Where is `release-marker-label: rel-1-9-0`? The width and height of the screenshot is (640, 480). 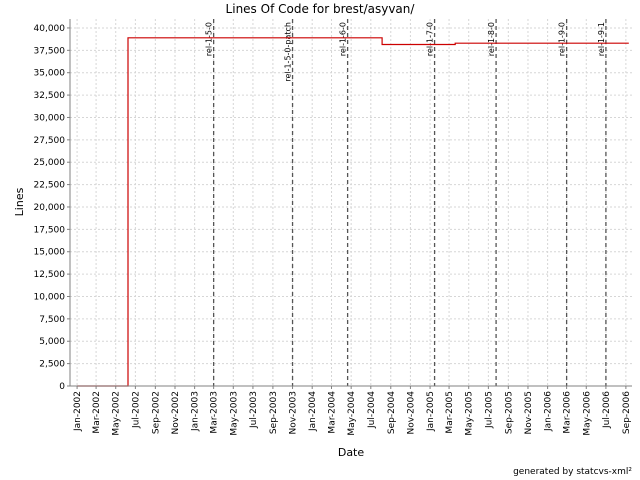 release-marker-label: rel-1-9-0 is located at coordinates (562, 39).